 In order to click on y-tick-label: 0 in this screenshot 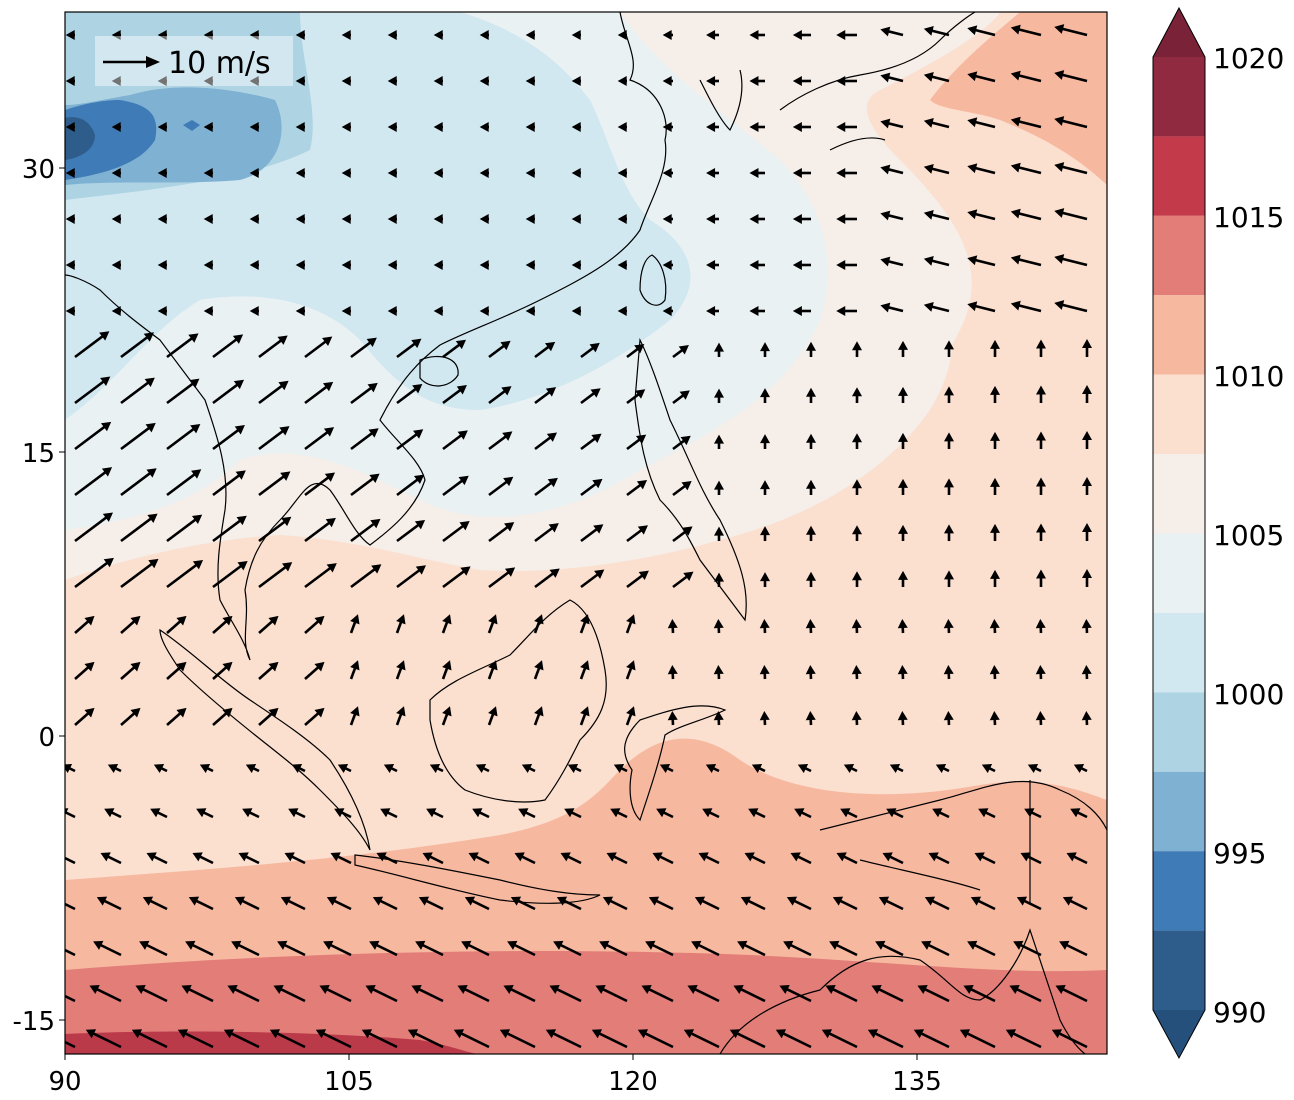, I will do `click(46, 738)`.